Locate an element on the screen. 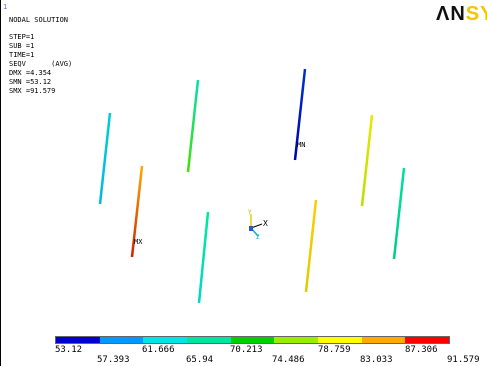 The width and height of the screenshot is (487, 366). time-value: TIME=1 is located at coordinates (22, 55).